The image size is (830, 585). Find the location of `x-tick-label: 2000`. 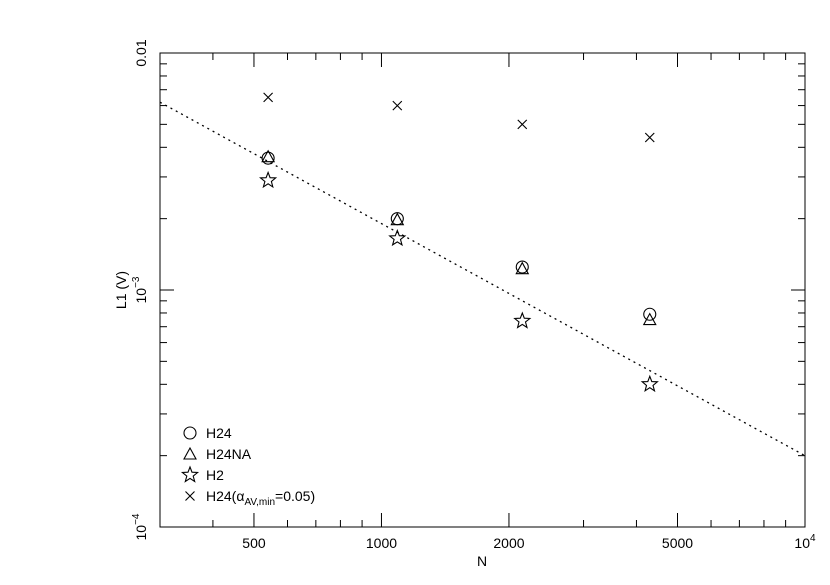

x-tick-label: 2000 is located at coordinates (508, 543).